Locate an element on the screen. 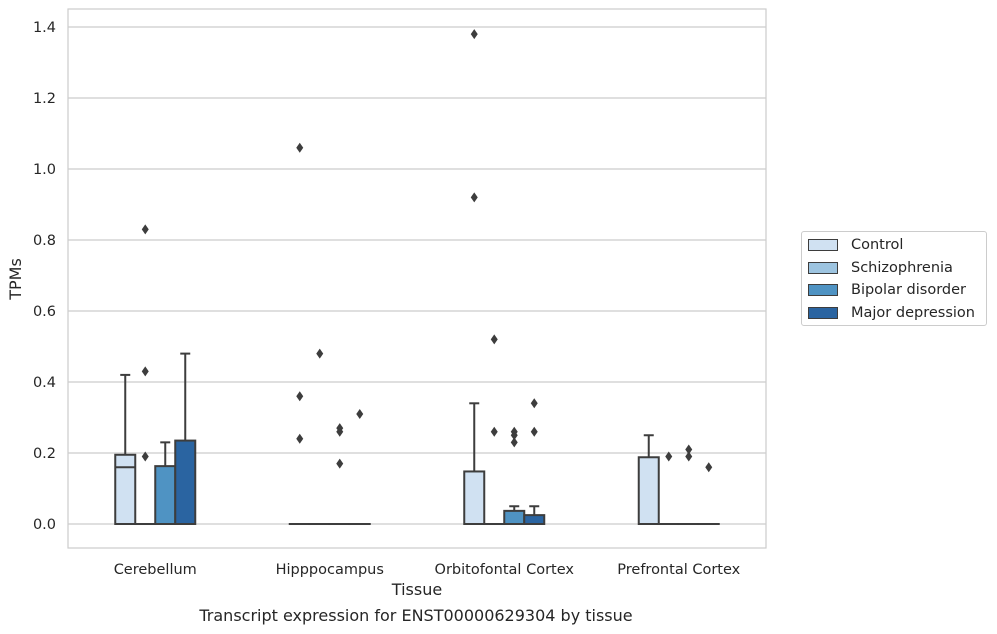 The width and height of the screenshot is (997, 634). legend-label: Major depression is located at coordinates (913, 312).